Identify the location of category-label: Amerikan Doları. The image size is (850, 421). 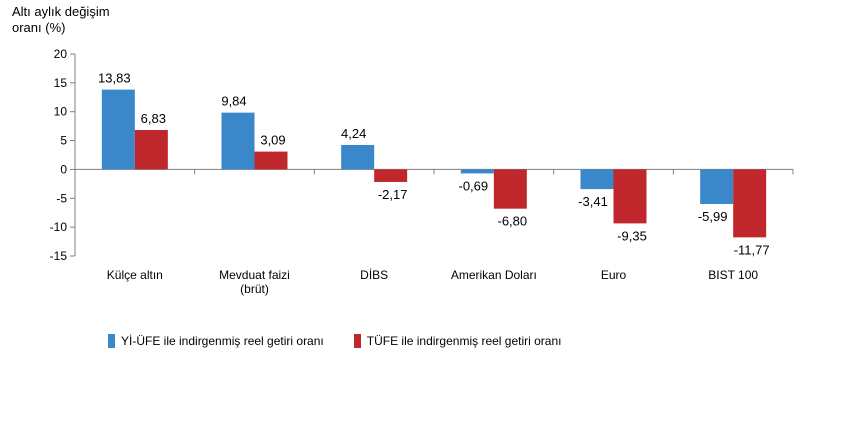
(494, 275).